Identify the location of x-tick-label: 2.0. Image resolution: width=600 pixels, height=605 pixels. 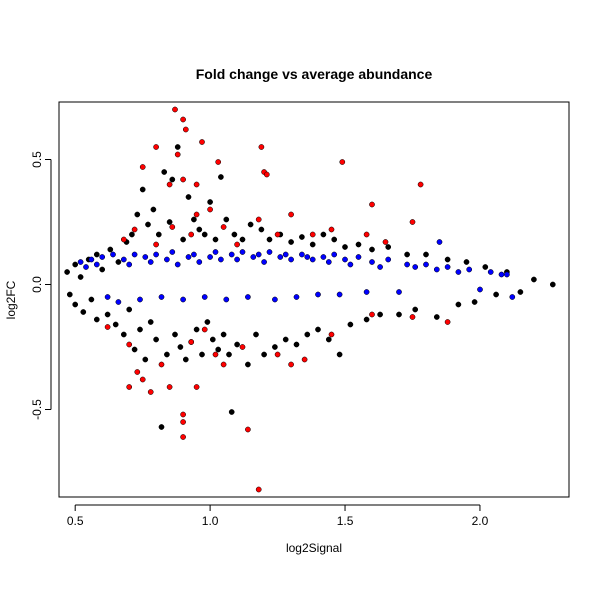
(480, 521).